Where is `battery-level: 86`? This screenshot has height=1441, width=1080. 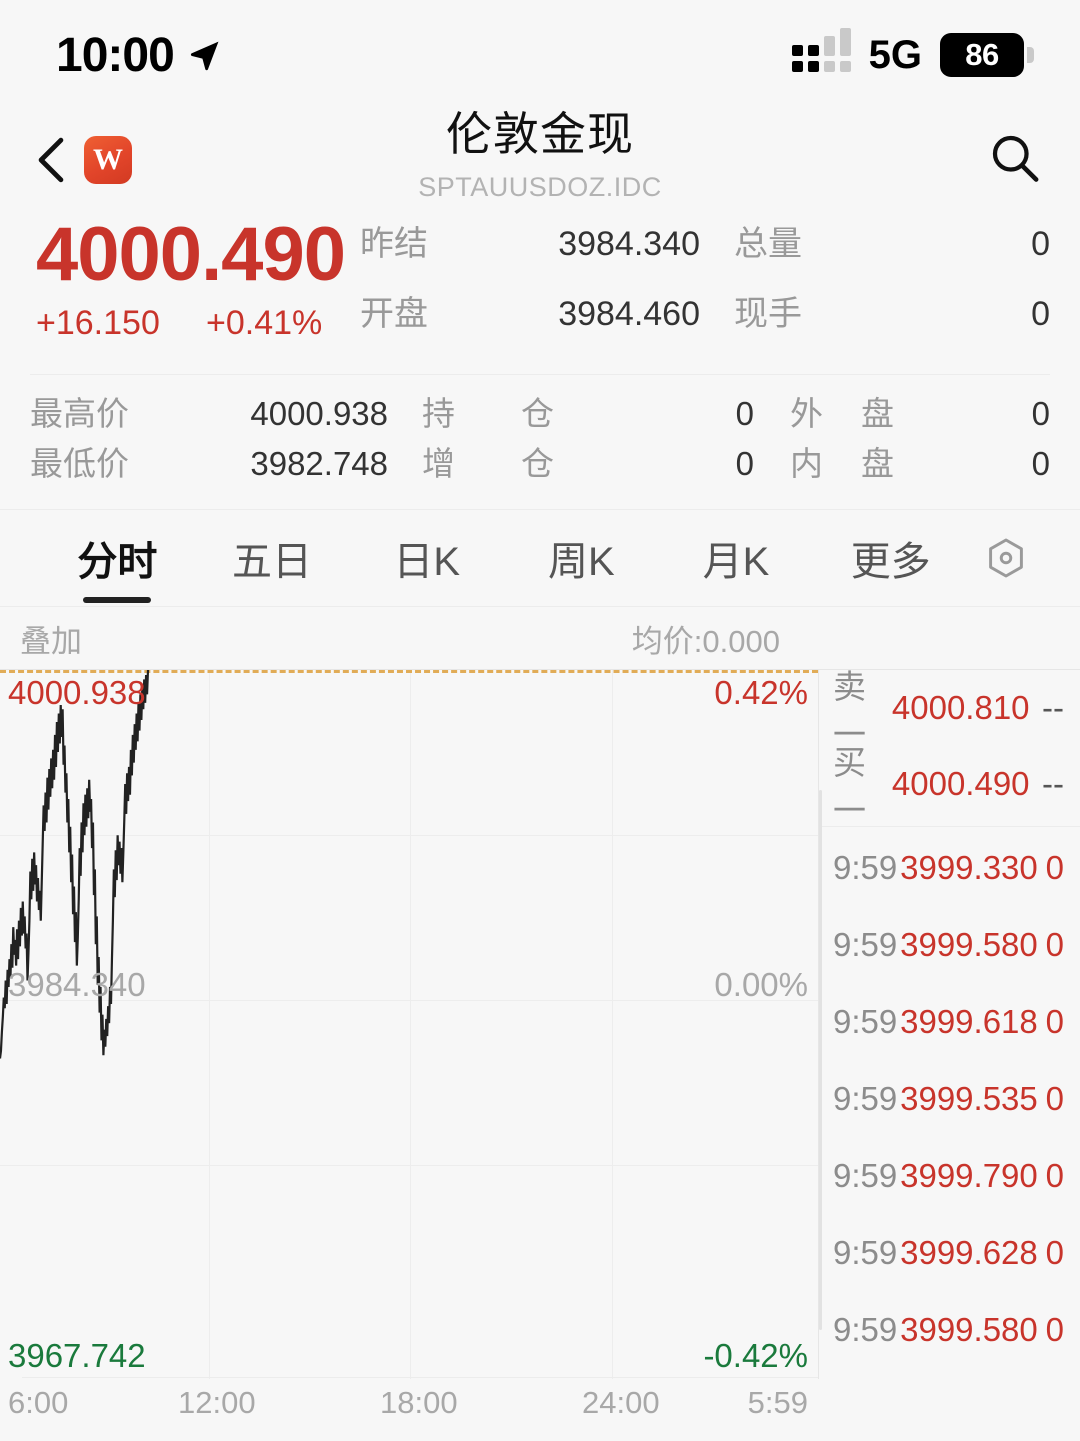 battery-level: 86 is located at coordinates (982, 54).